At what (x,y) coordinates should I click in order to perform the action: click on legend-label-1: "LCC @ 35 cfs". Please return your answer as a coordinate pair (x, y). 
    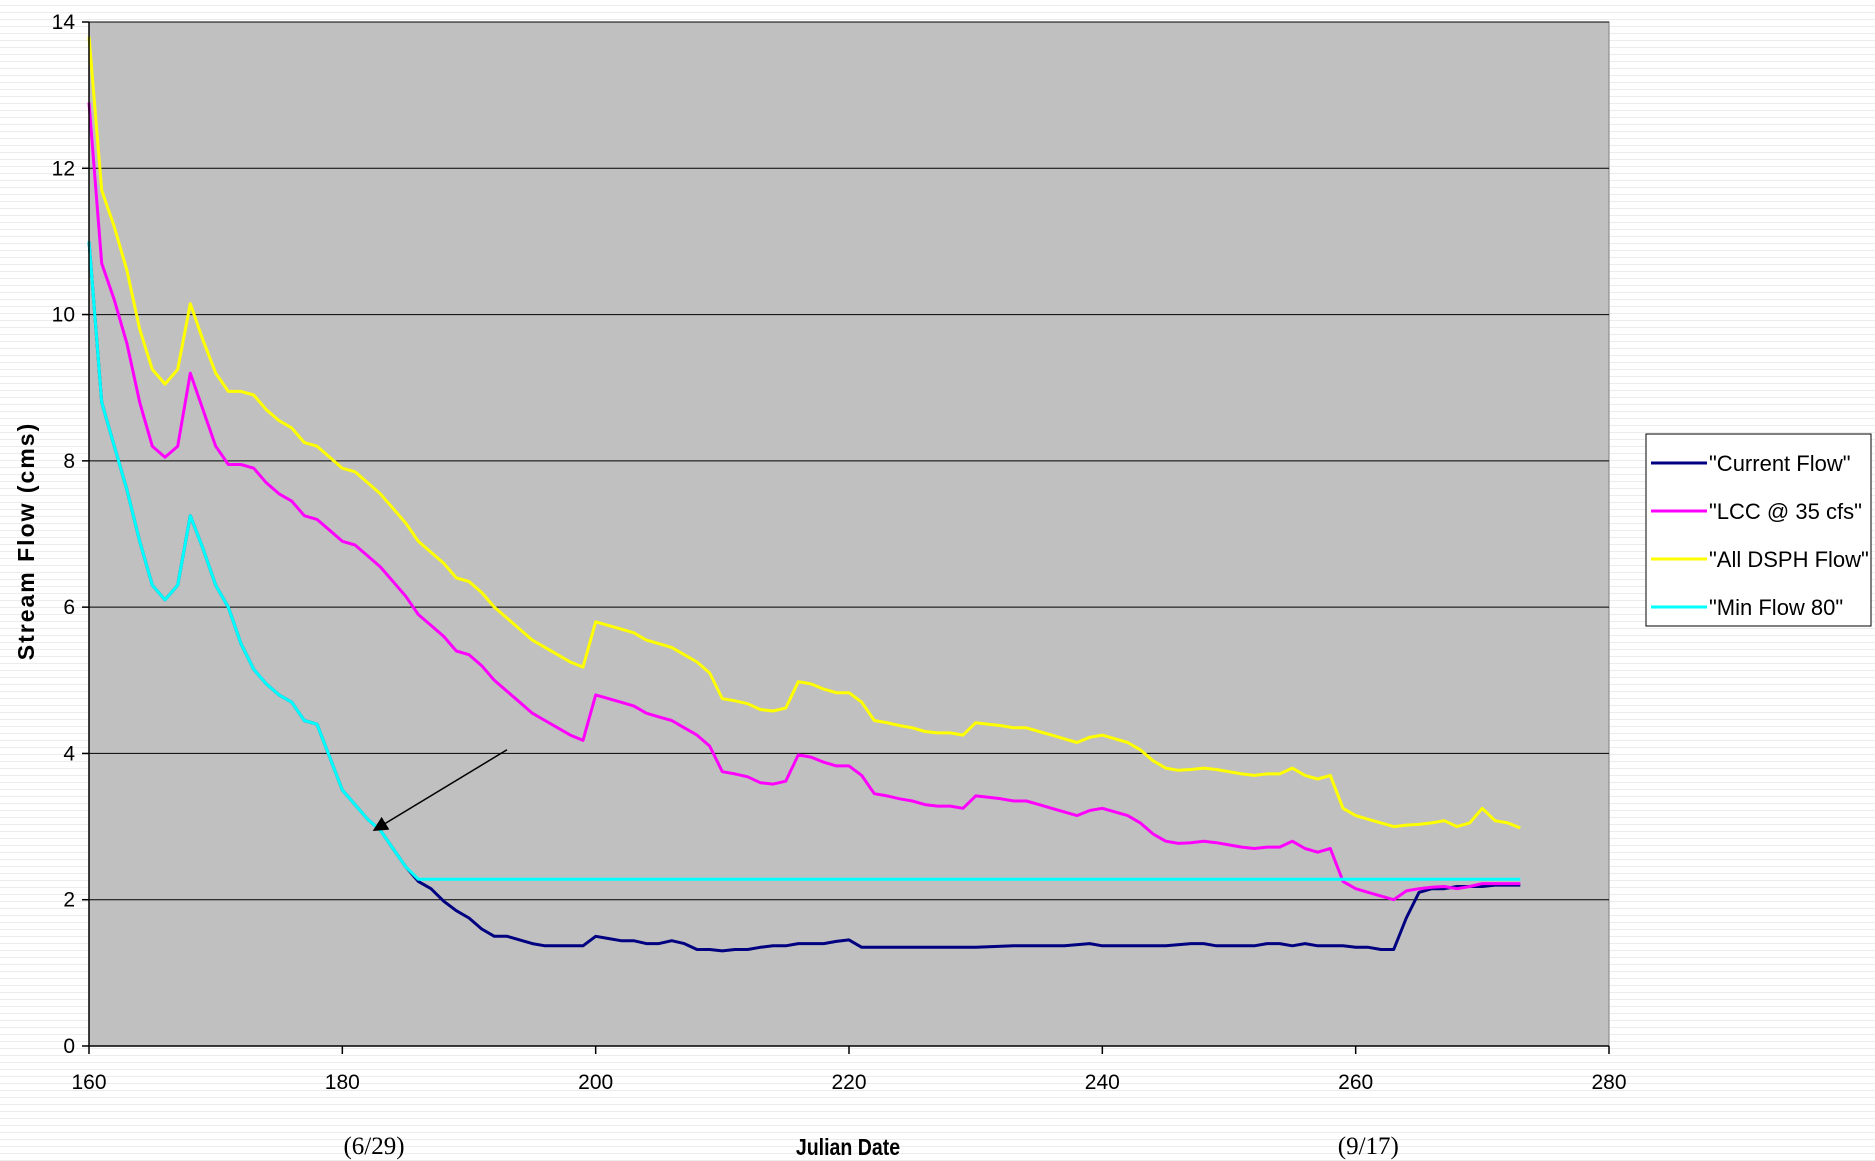
    Looking at the image, I should click on (1785, 511).